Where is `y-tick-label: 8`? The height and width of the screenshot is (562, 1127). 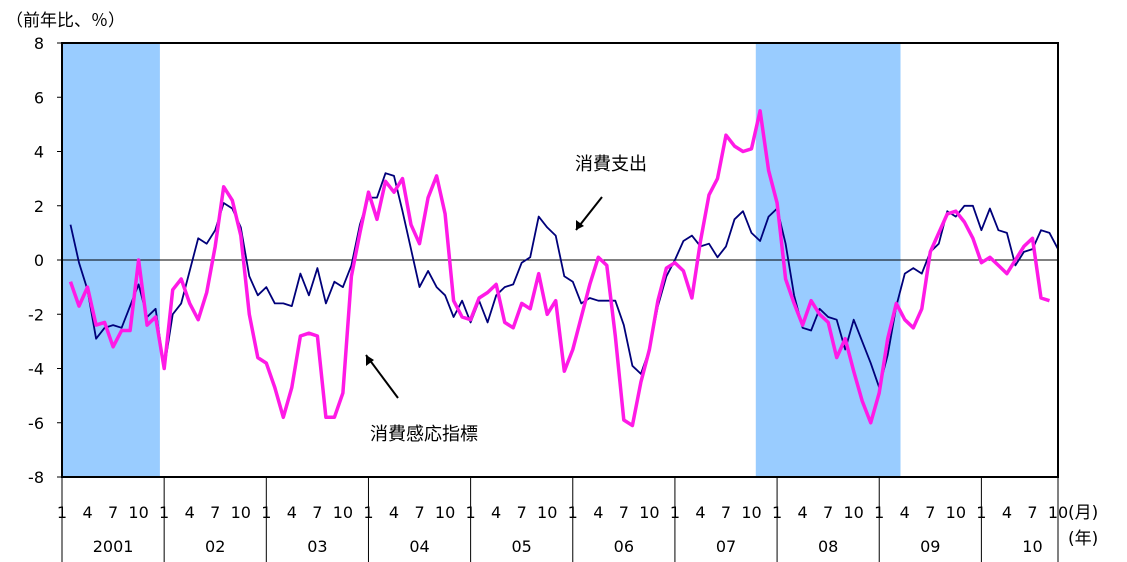
y-tick-label: 8 is located at coordinates (39, 43).